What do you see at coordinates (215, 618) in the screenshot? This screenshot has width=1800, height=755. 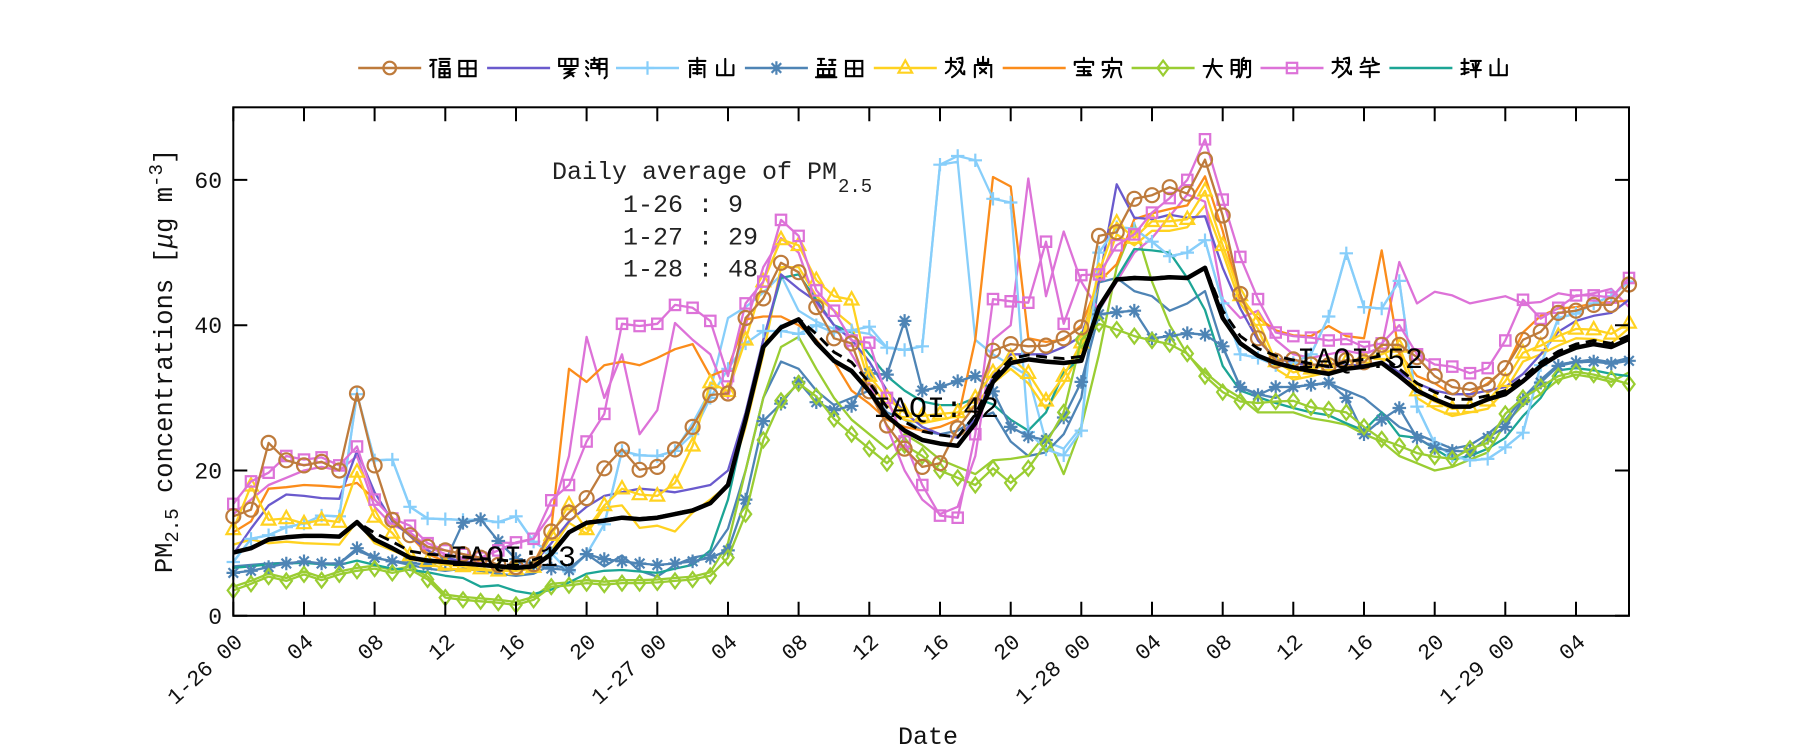 I see `svg-text: 0` at bounding box center [215, 618].